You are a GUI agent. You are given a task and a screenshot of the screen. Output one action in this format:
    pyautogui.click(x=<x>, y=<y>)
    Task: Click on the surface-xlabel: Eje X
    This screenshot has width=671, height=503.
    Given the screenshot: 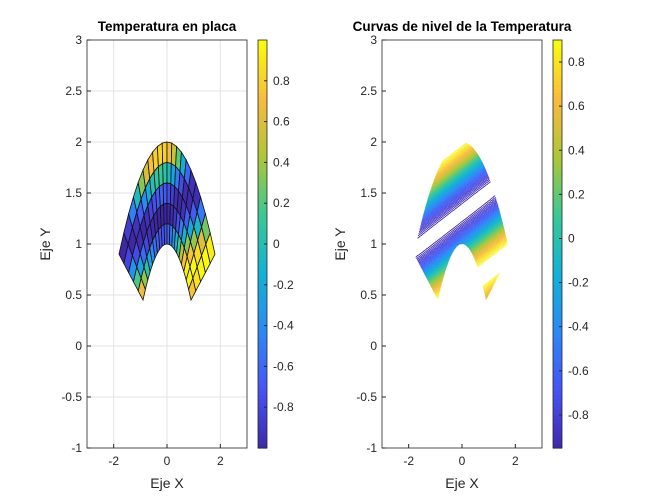 What is the action you would take?
    pyautogui.click(x=167, y=483)
    